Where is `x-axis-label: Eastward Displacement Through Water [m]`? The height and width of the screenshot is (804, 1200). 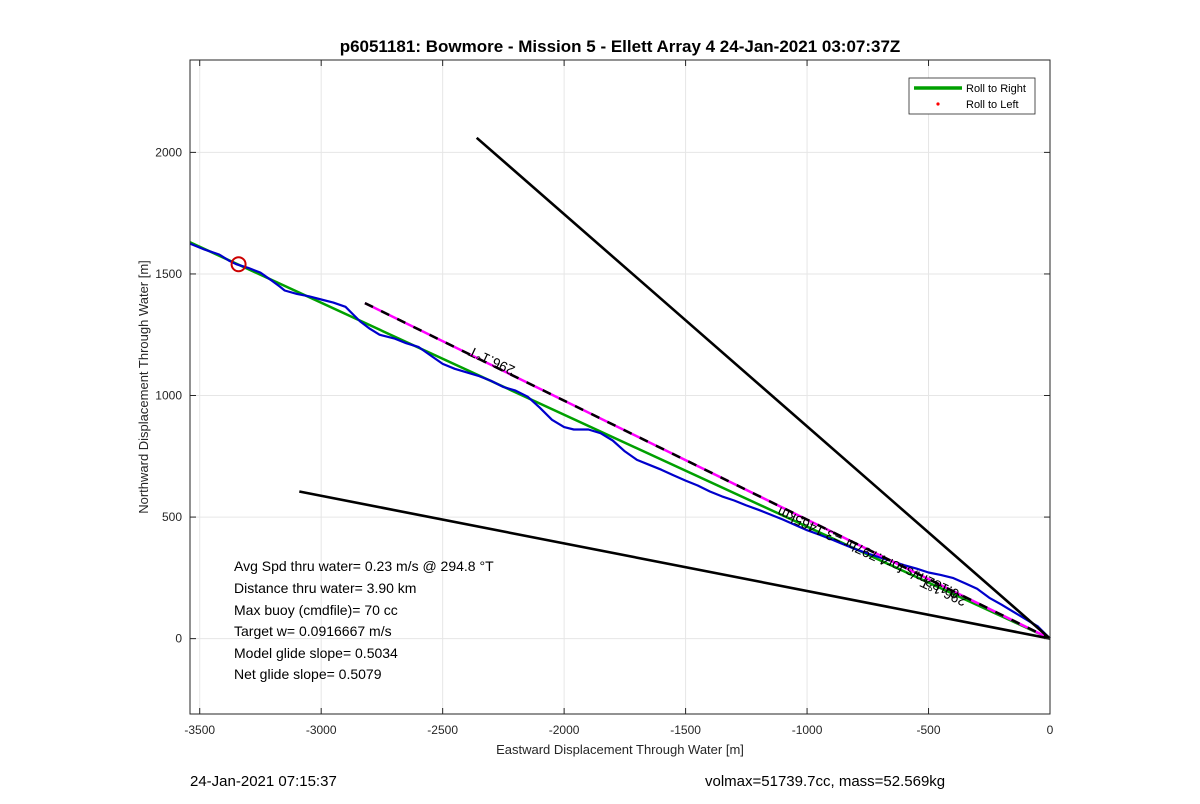 x-axis-label: Eastward Displacement Through Water [m] is located at coordinates (620, 749).